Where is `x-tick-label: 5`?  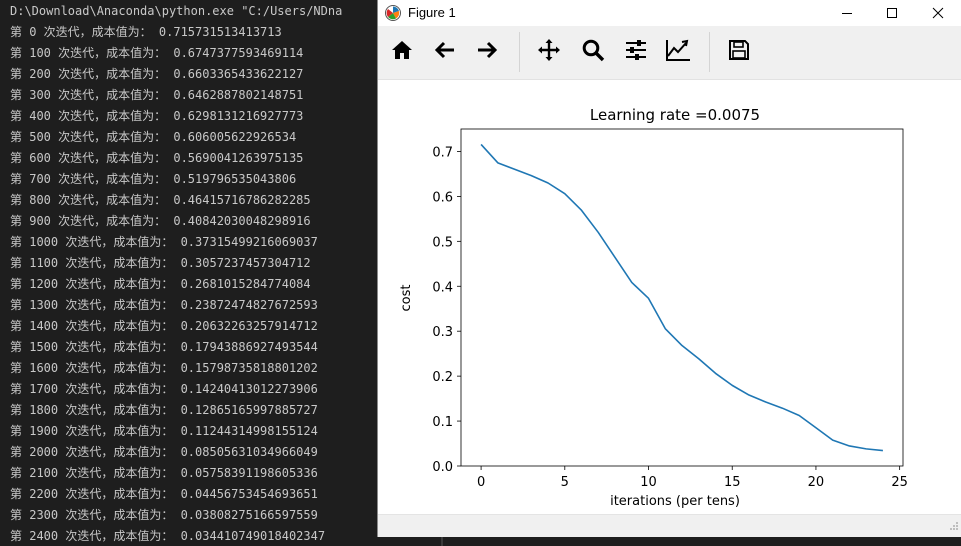
x-tick-label: 5 is located at coordinates (565, 482).